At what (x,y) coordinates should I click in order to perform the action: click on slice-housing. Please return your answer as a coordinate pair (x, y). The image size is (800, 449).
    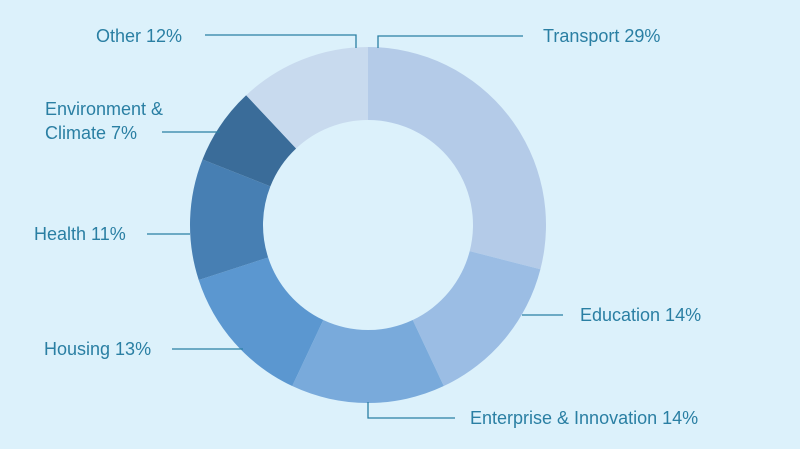
    Looking at the image, I should click on (261, 322).